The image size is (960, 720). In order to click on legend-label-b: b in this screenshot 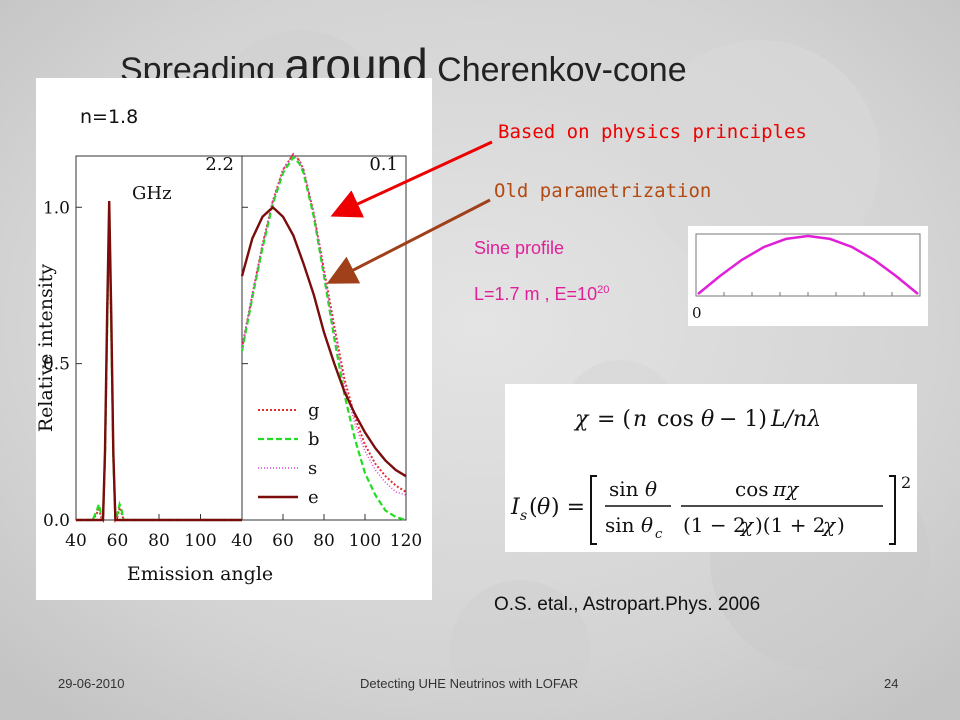, I will do `click(314, 439)`.